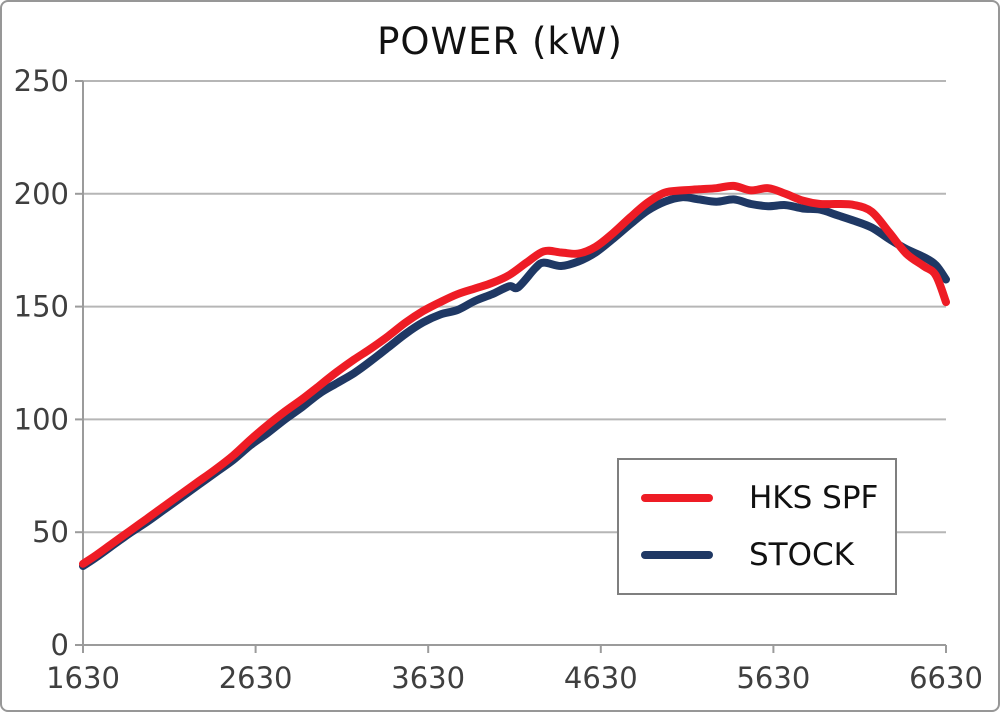  What do you see at coordinates (83, 678) in the screenshot?
I see `x-tick-label: 1630` at bounding box center [83, 678].